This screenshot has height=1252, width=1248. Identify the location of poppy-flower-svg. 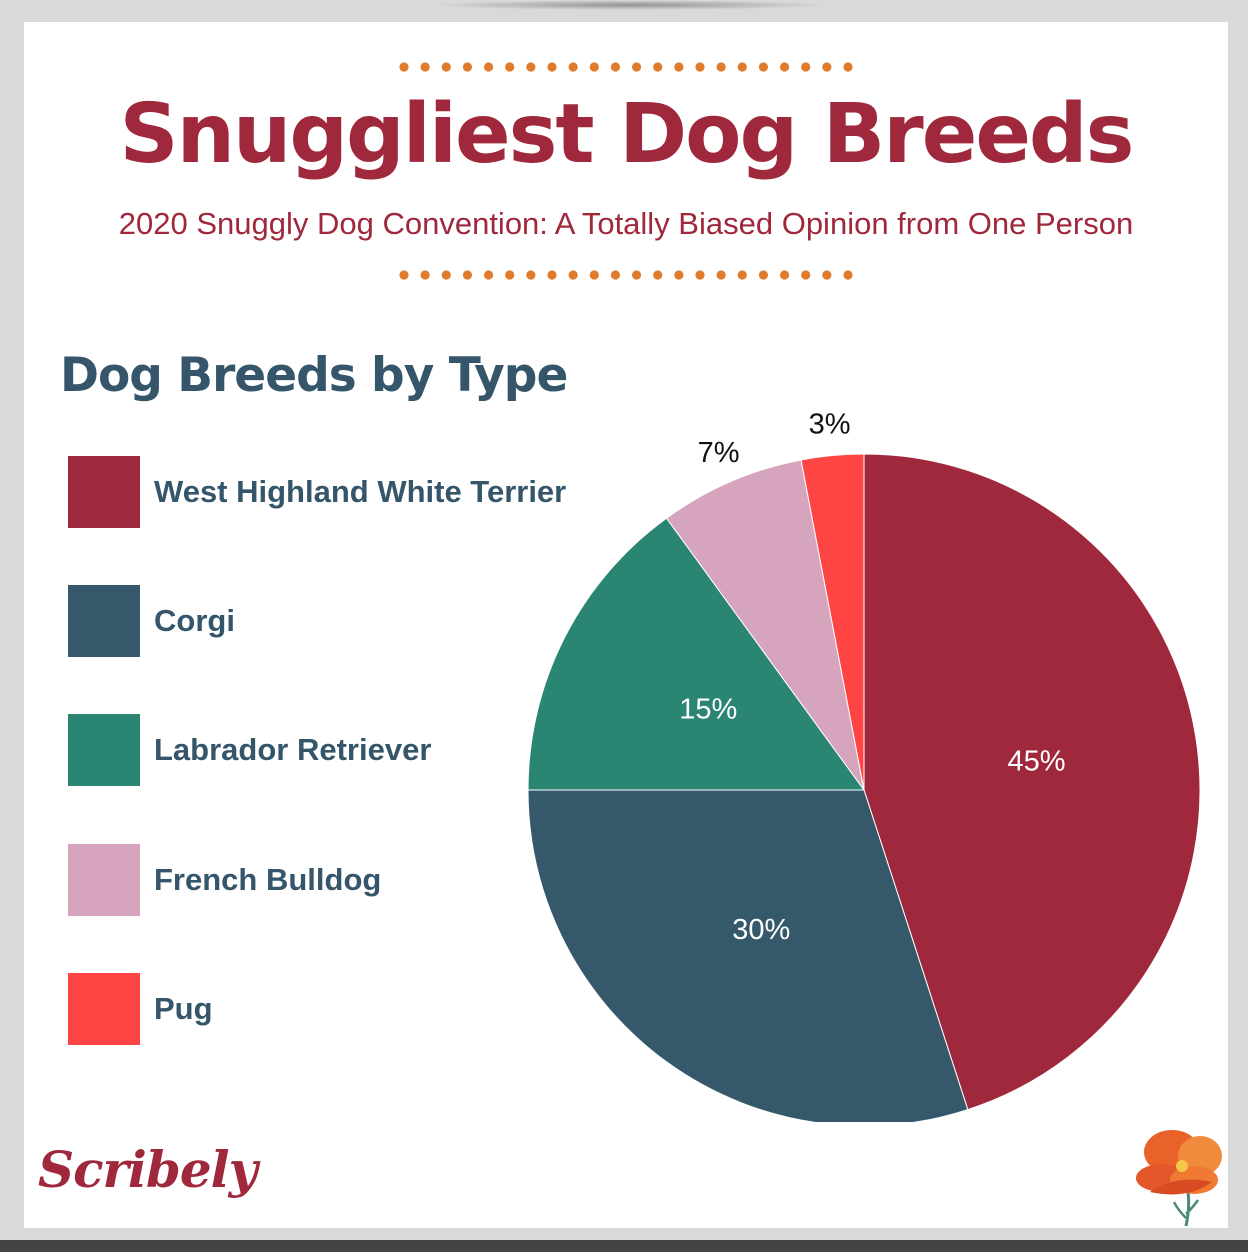
(1179, 1178).